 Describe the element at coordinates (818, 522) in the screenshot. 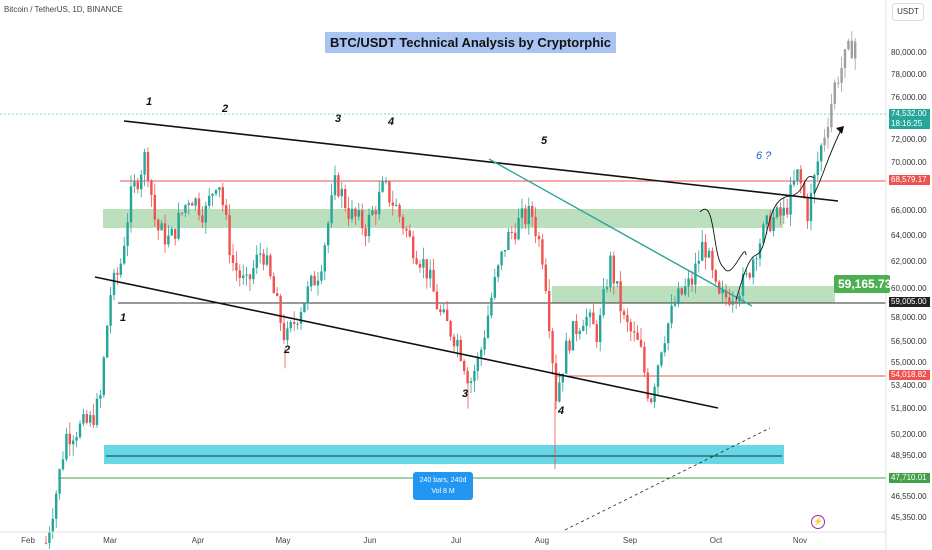

I see `lightning-icon: ⚡` at that location.